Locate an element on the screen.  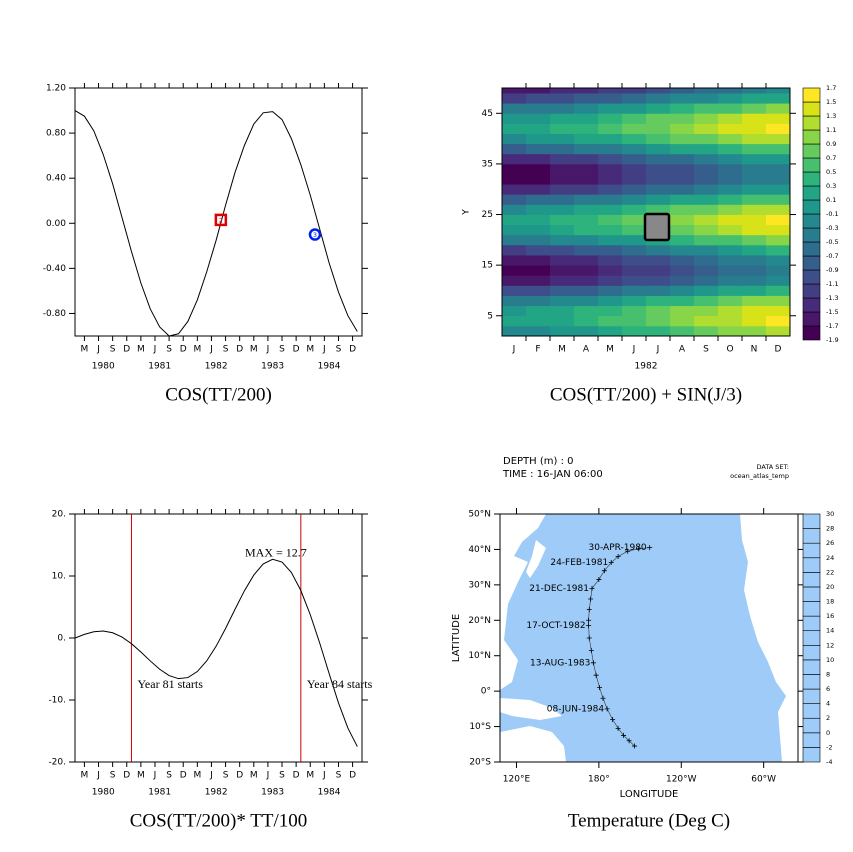
y-tick-label: 10°S is located at coordinates (480, 727).